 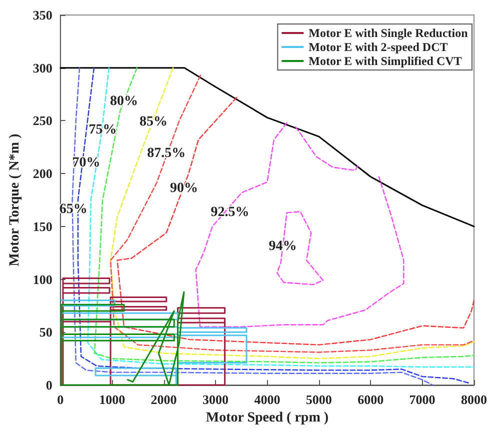 What do you see at coordinates (42, 120) in the screenshot?
I see `y-tick-label: 250` at bounding box center [42, 120].